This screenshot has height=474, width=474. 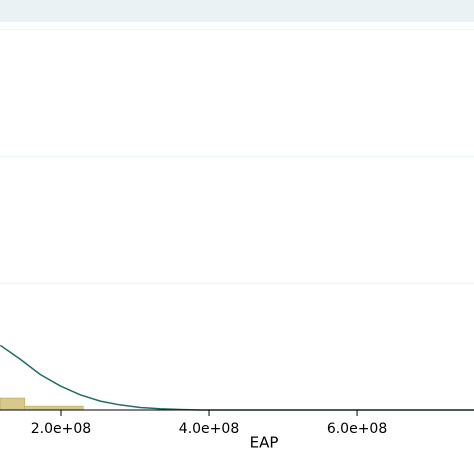 What do you see at coordinates (357, 429) in the screenshot?
I see `x-tick-label: 6.0e+08` at bounding box center [357, 429].